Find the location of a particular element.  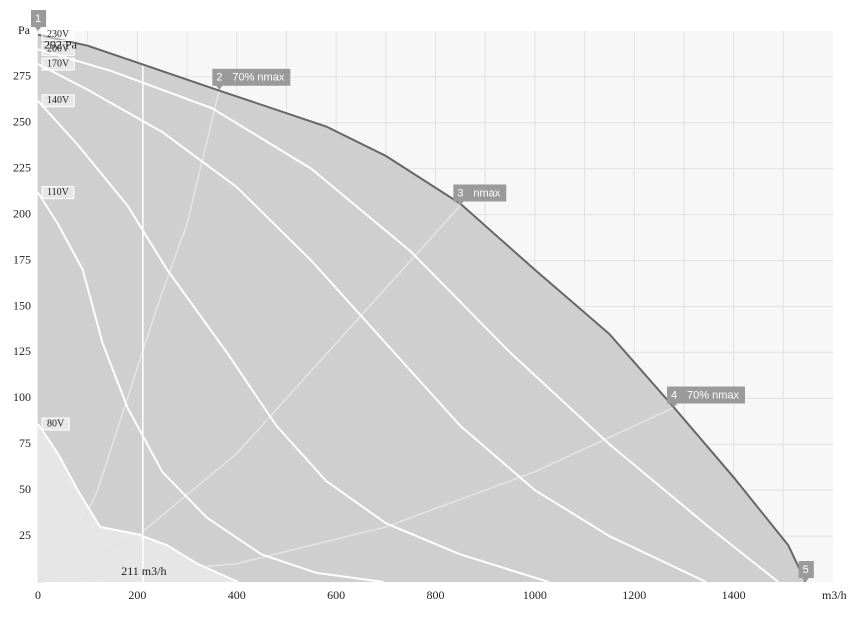

curve-label: 200V is located at coordinates (58, 49).